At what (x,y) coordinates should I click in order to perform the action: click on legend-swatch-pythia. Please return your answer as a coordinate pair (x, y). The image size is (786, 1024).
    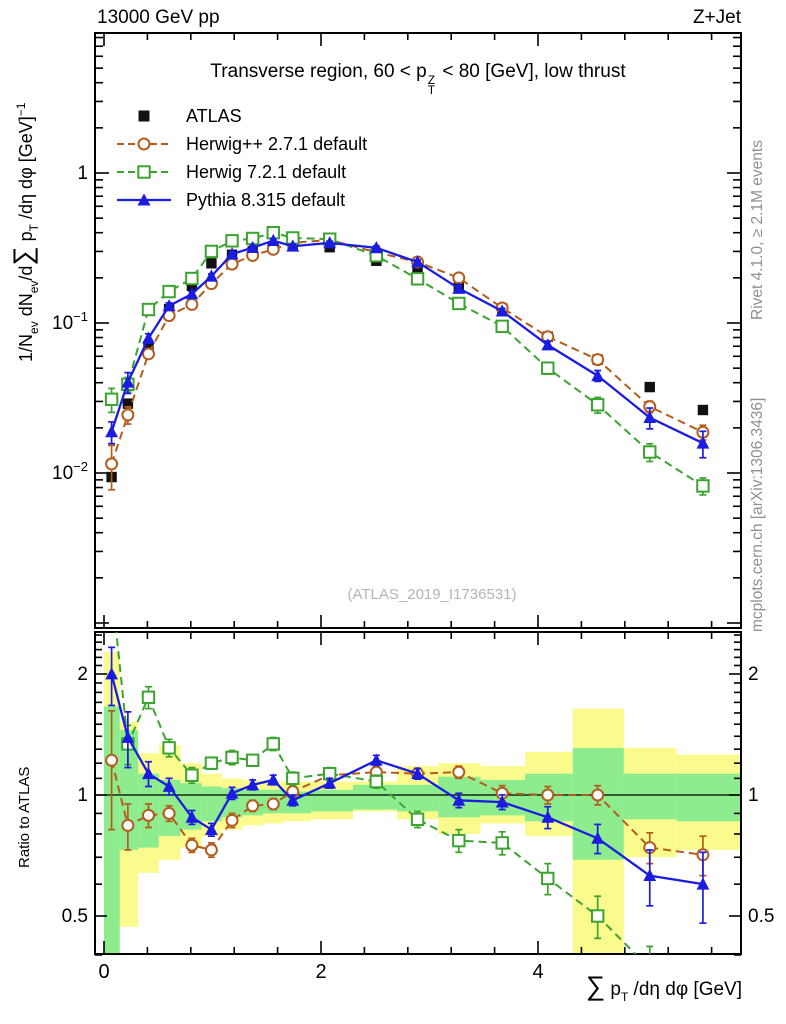
    Looking at the image, I should click on (144, 199).